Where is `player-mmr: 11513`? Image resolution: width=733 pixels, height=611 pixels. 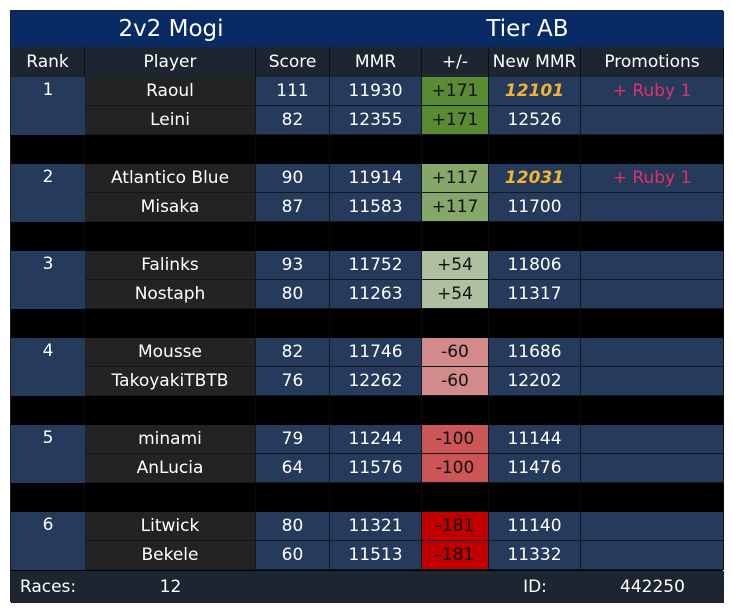 player-mmr: 11513 is located at coordinates (376, 555).